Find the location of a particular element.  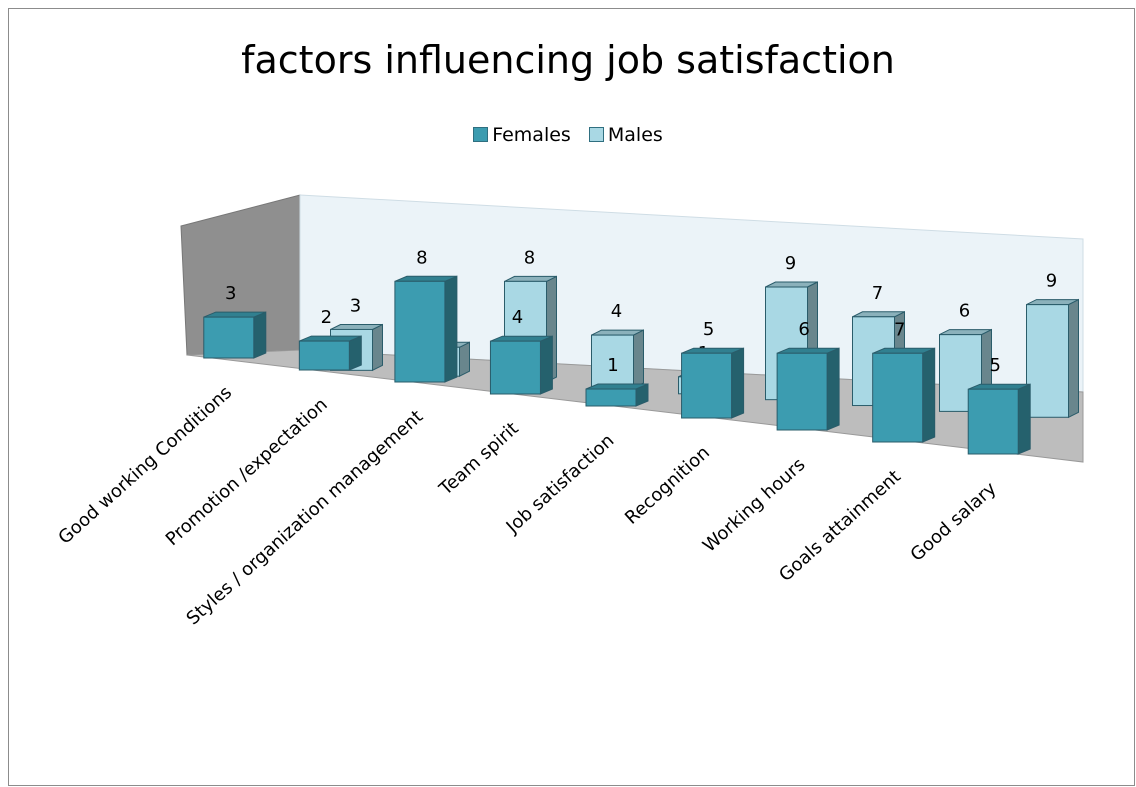

bar-females-goals-attainment is located at coordinates (898, 397).